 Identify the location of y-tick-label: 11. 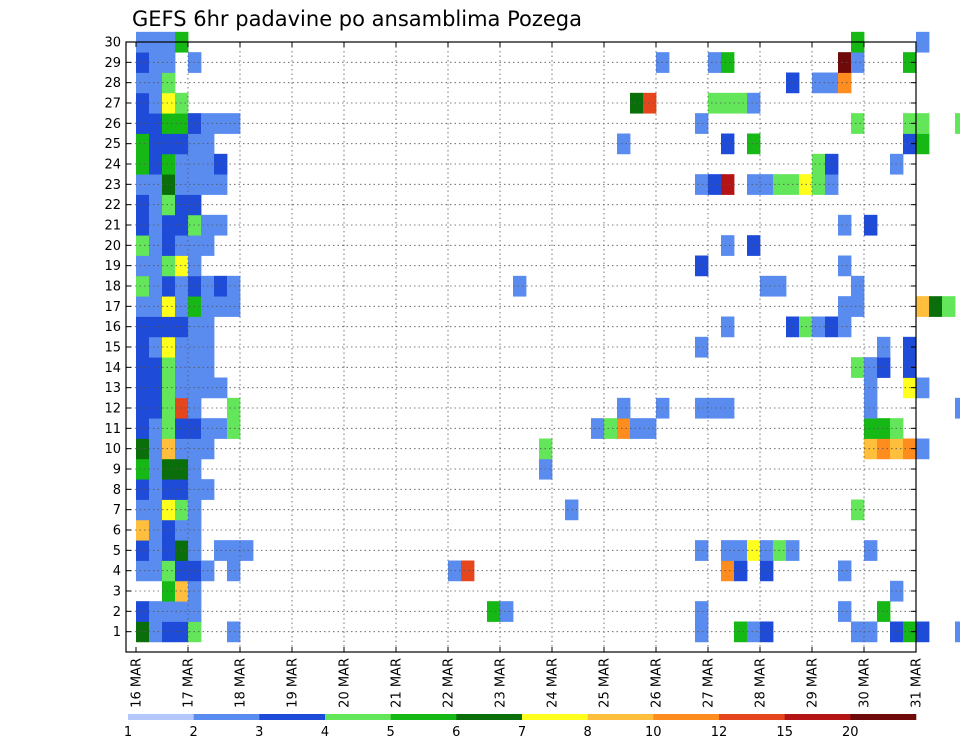
(112, 429).